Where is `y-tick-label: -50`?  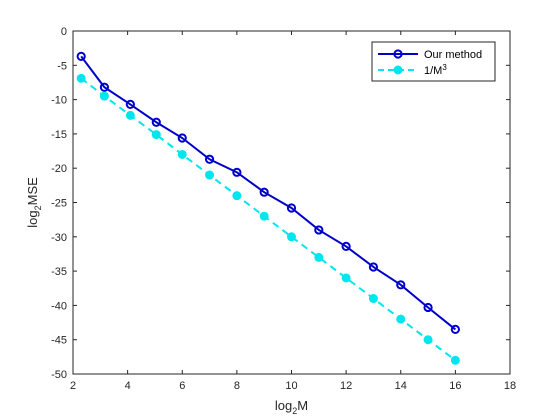 y-tick-label: -50 is located at coordinates (59, 375).